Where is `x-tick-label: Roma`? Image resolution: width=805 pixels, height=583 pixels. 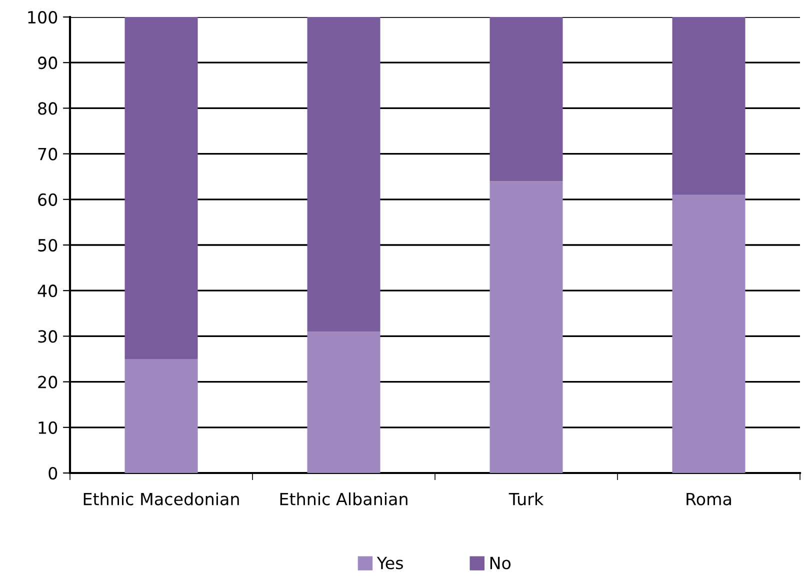 x-tick-label: Roma is located at coordinates (708, 499).